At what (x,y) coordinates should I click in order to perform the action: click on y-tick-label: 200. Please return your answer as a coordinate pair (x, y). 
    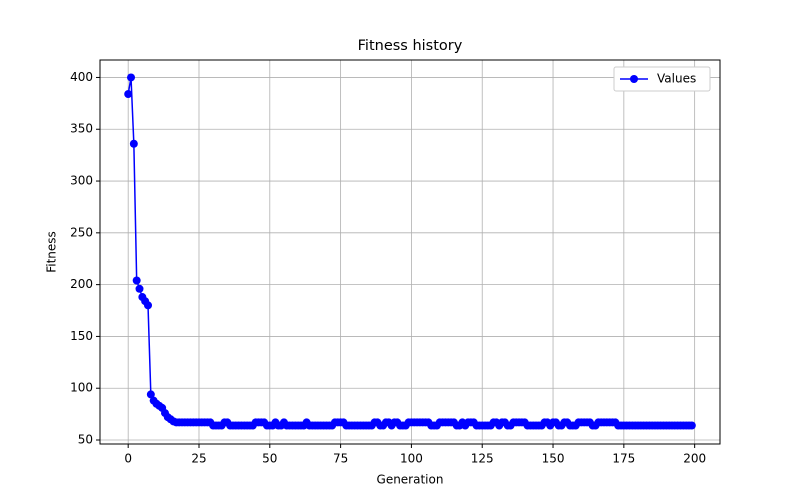
    Looking at the image, I should click on (81, 284).